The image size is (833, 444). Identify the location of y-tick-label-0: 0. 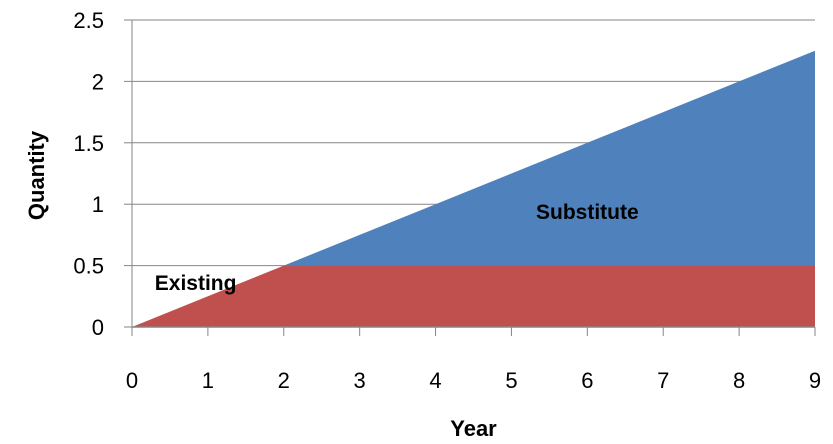
(98, 327).